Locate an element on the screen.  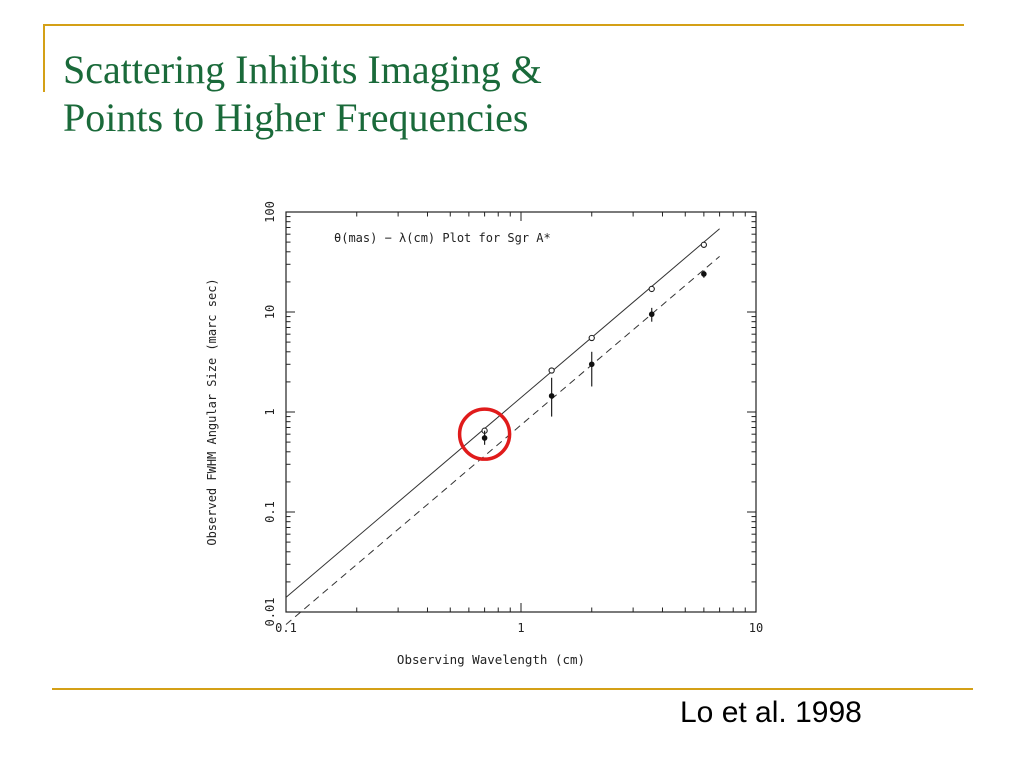
highlight-layer is located at coordinates (484, 434).